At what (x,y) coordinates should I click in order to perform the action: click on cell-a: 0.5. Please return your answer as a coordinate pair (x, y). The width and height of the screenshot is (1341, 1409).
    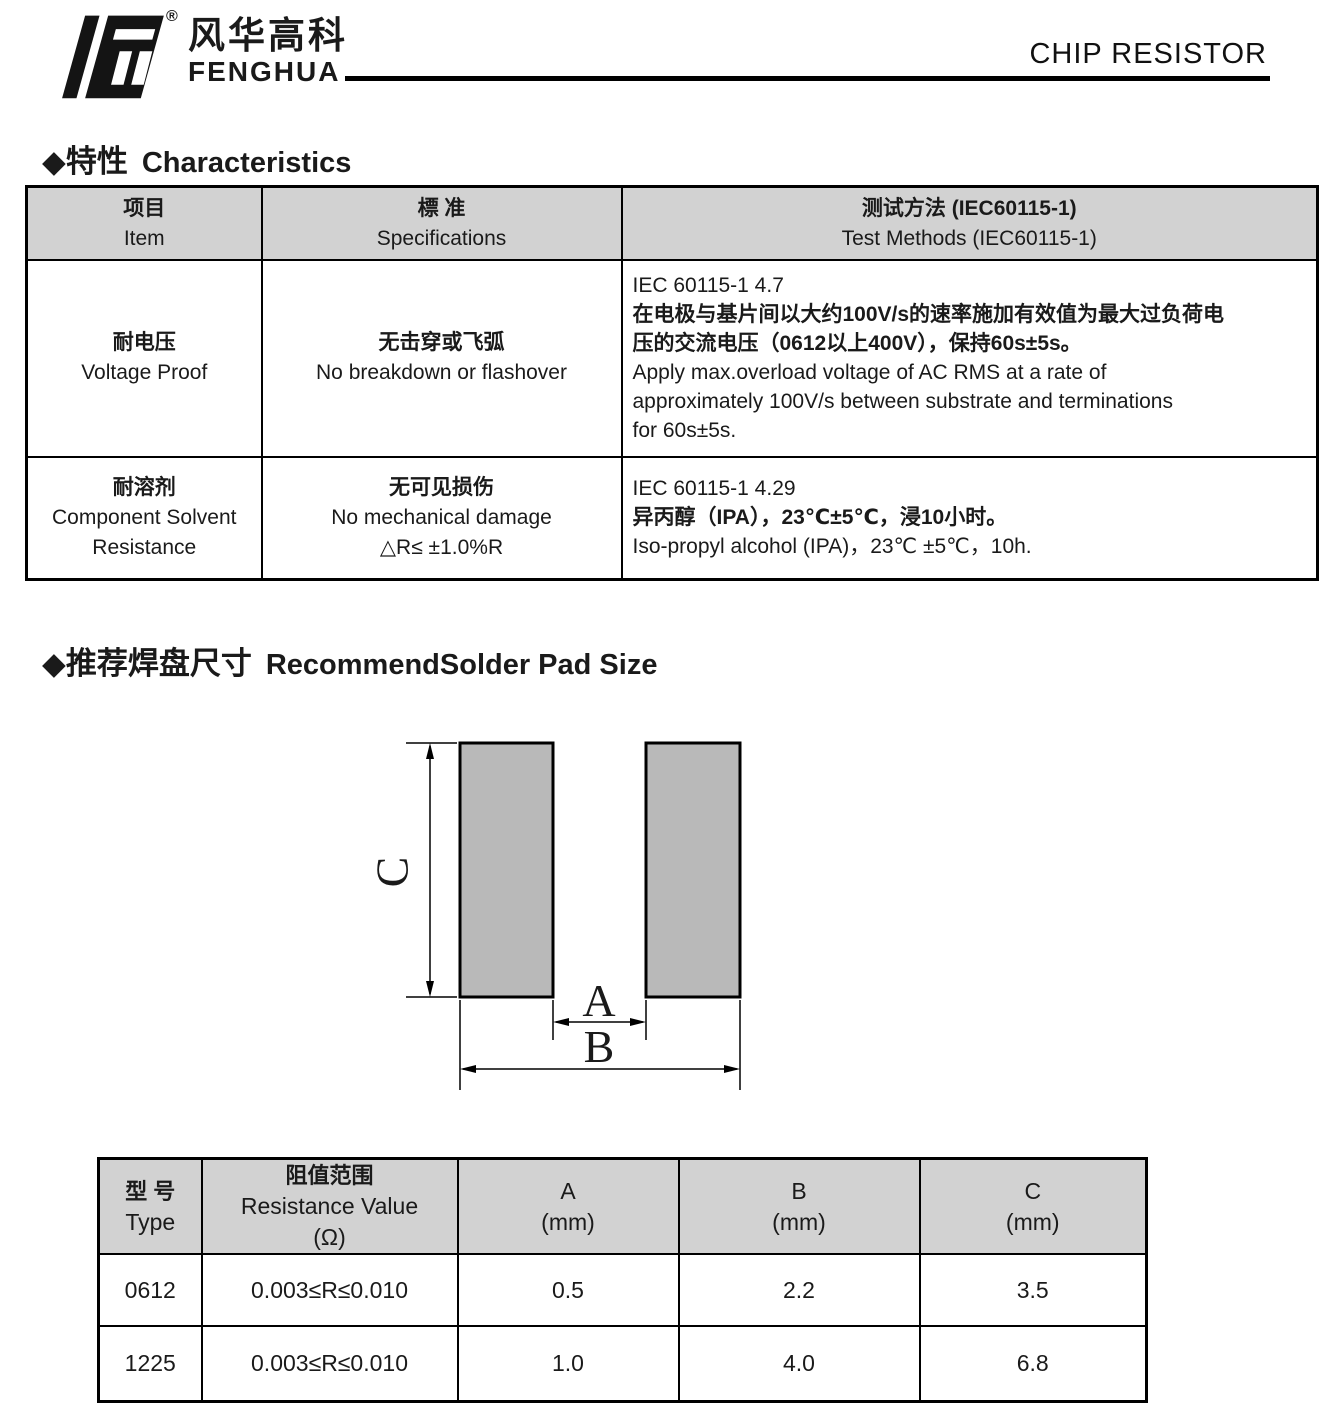
    Looking at the image, I should click on (568, 1290).